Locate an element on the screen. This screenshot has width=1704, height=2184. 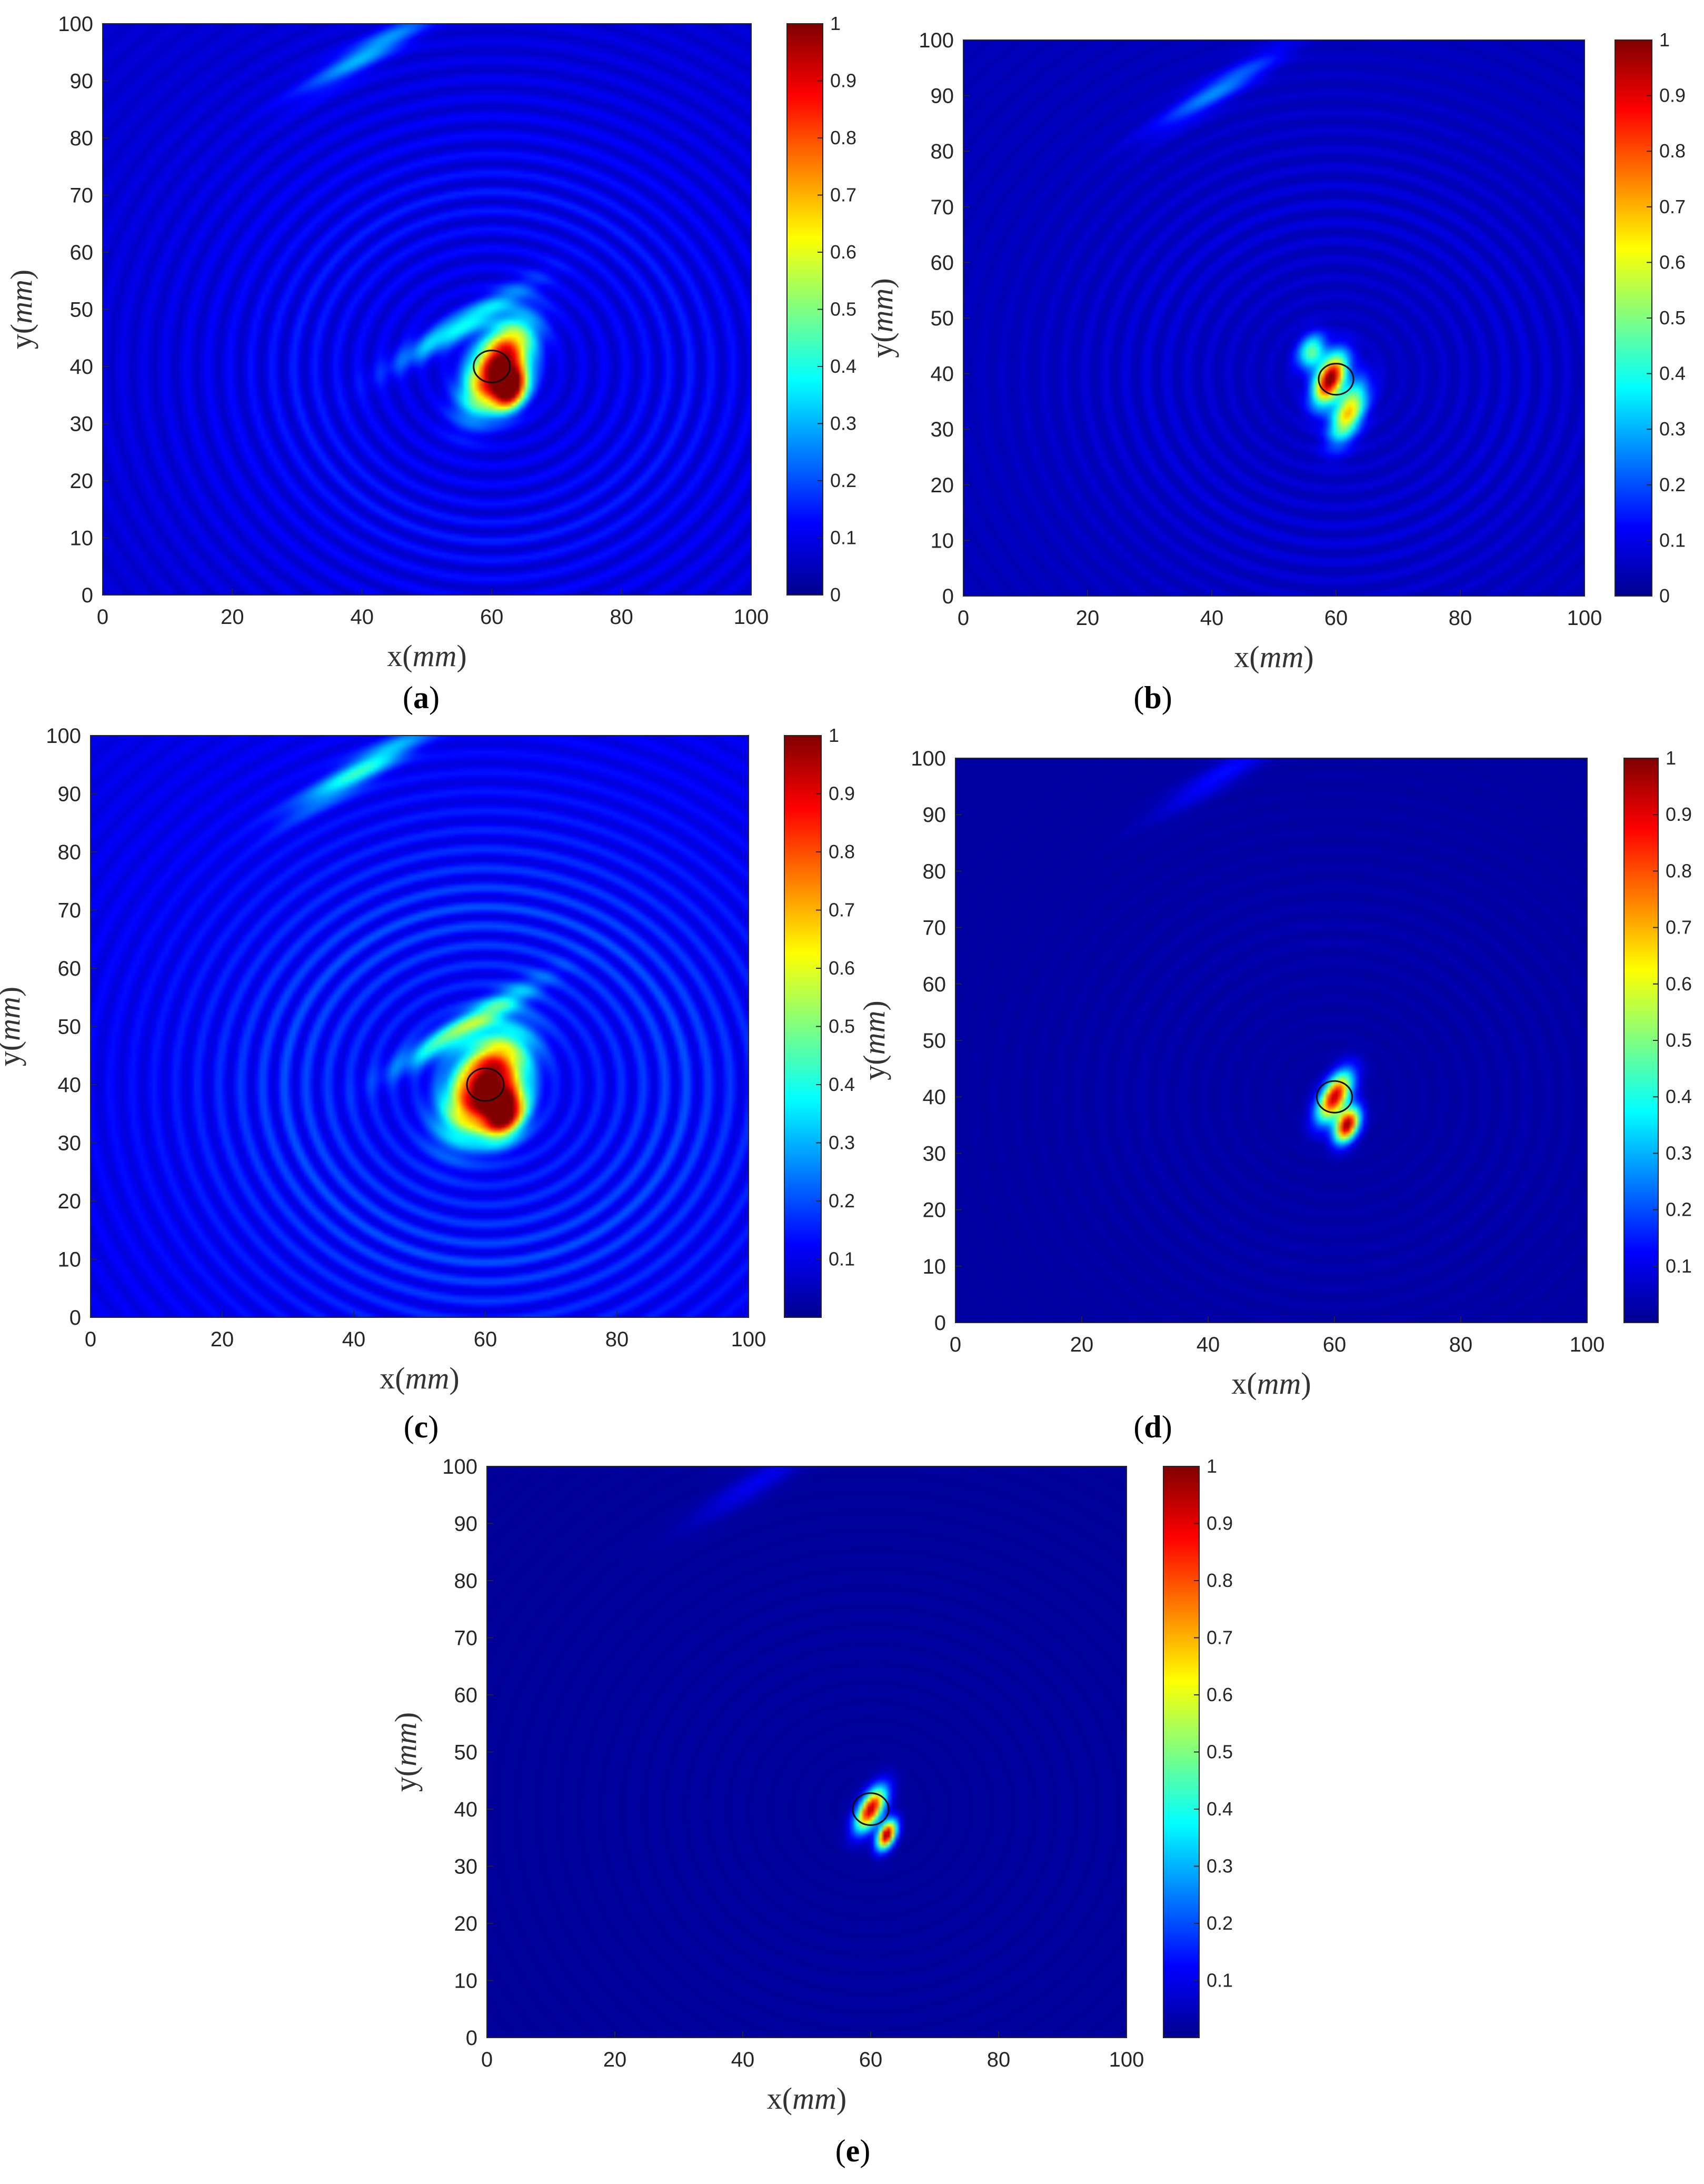
colorbar-tick-label: 0.9 is located at coordinates (1679, 814).